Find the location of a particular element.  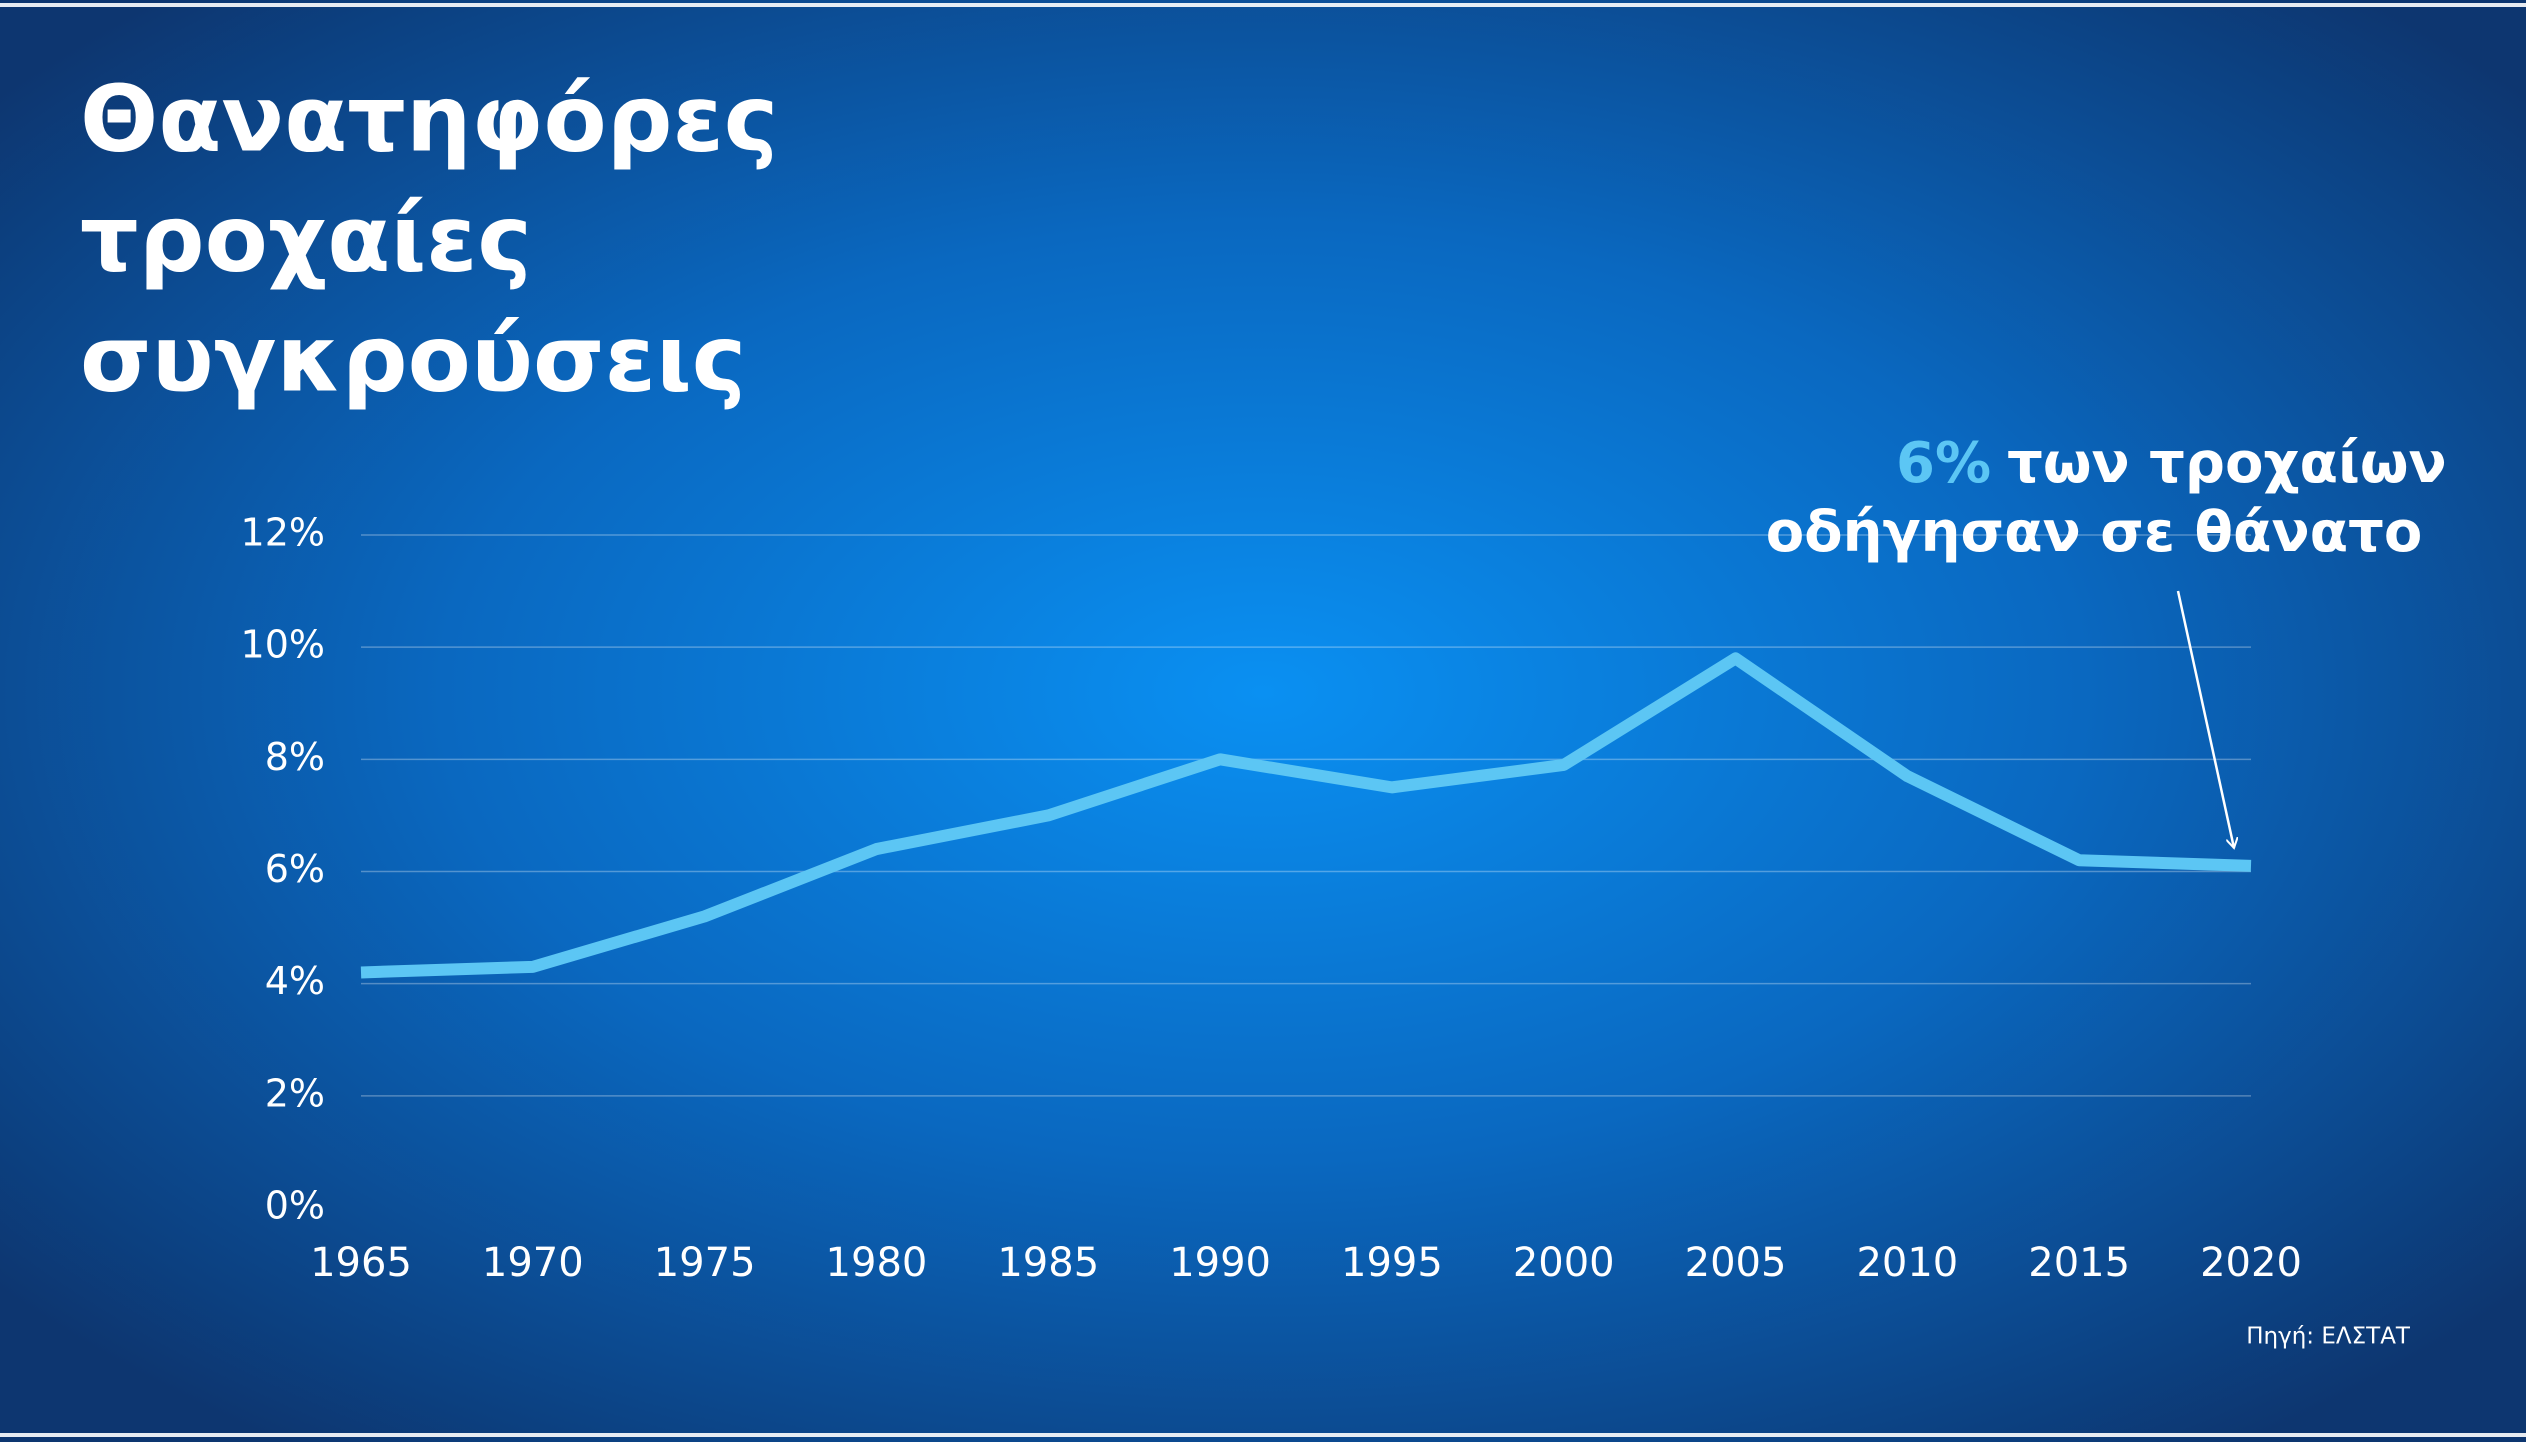

annotation-text: των τροχαίων is located at coordinates (2227, 463).